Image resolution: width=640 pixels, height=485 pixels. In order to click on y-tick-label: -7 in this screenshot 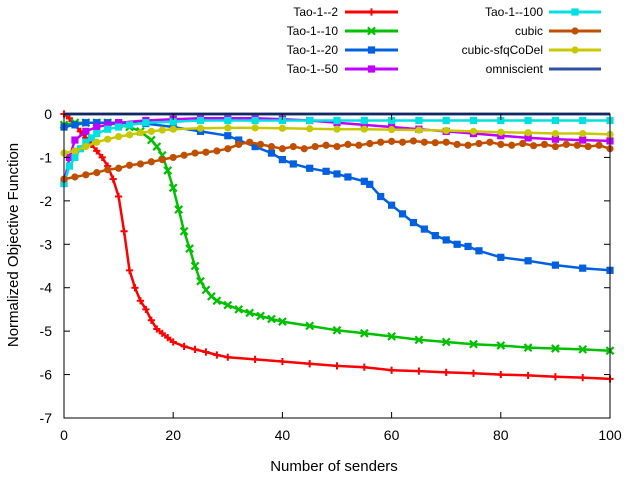, I will do `click(46, 418)`.